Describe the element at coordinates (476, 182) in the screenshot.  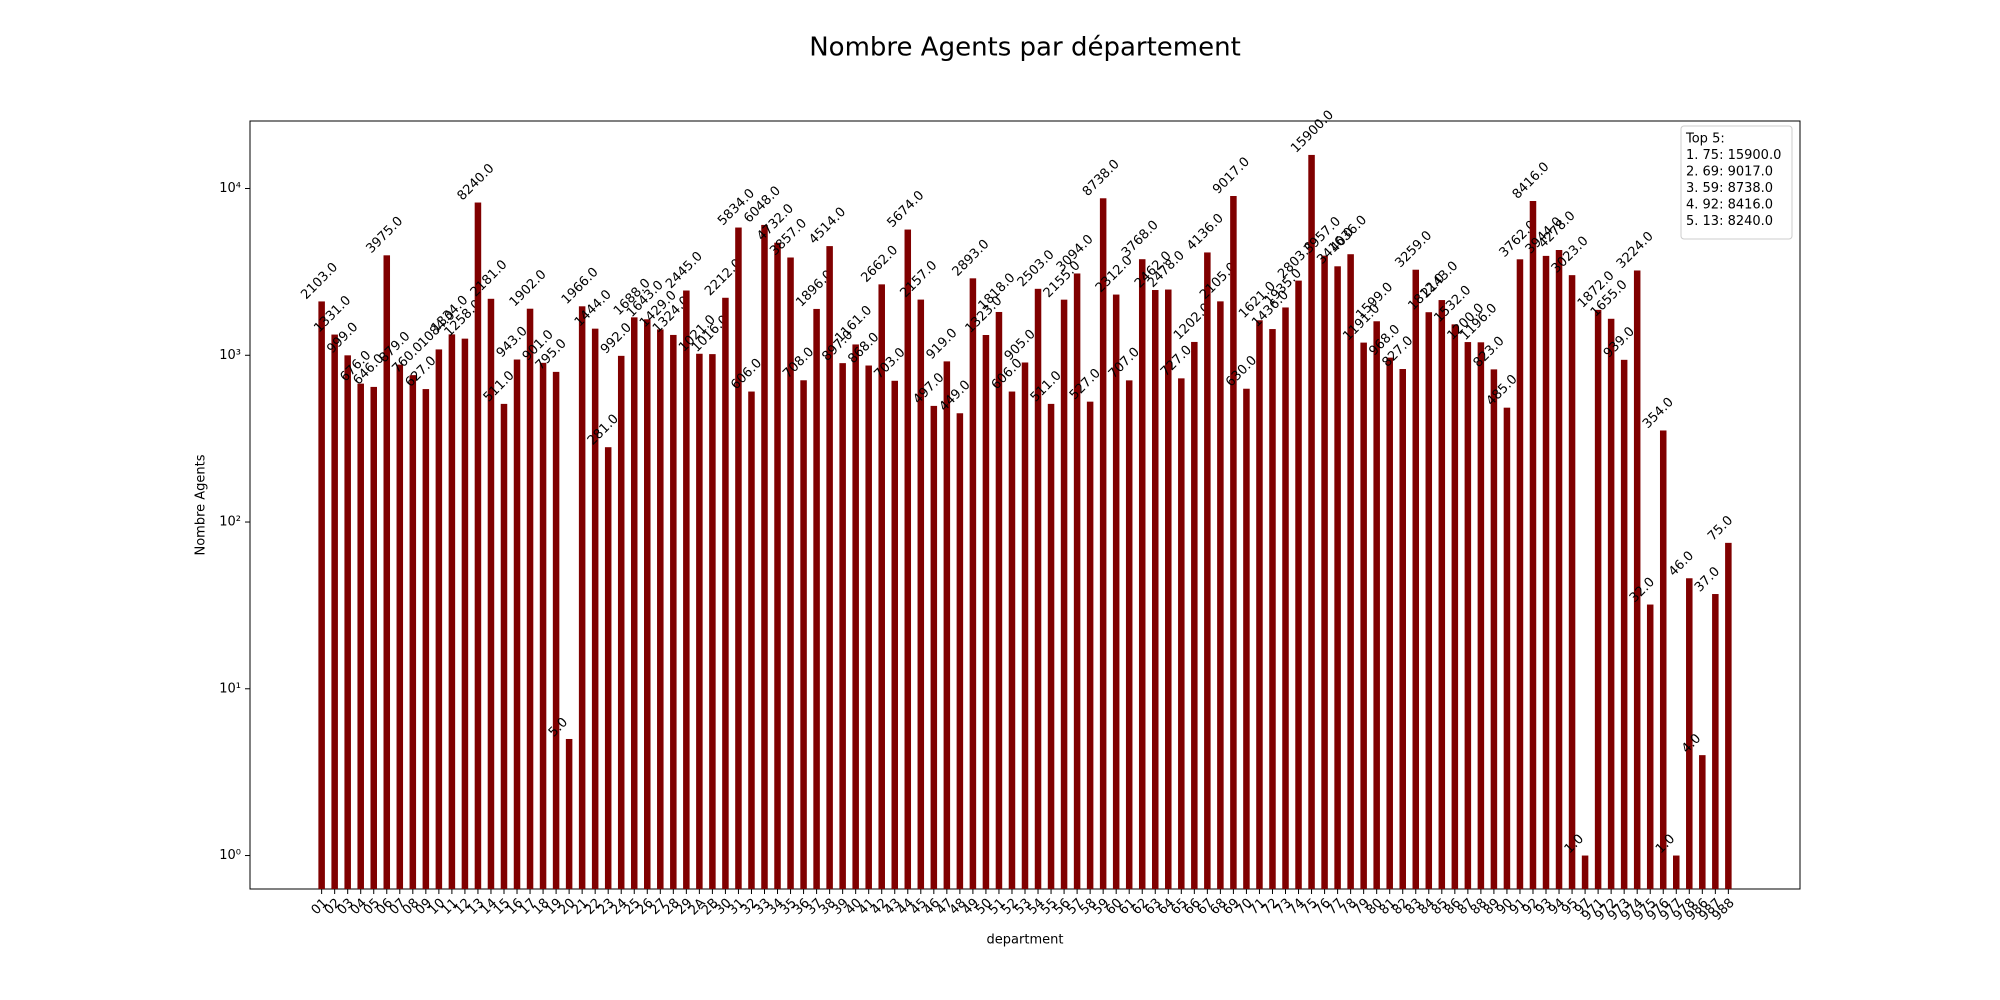
I see `data-label: 8240.0` at that location.